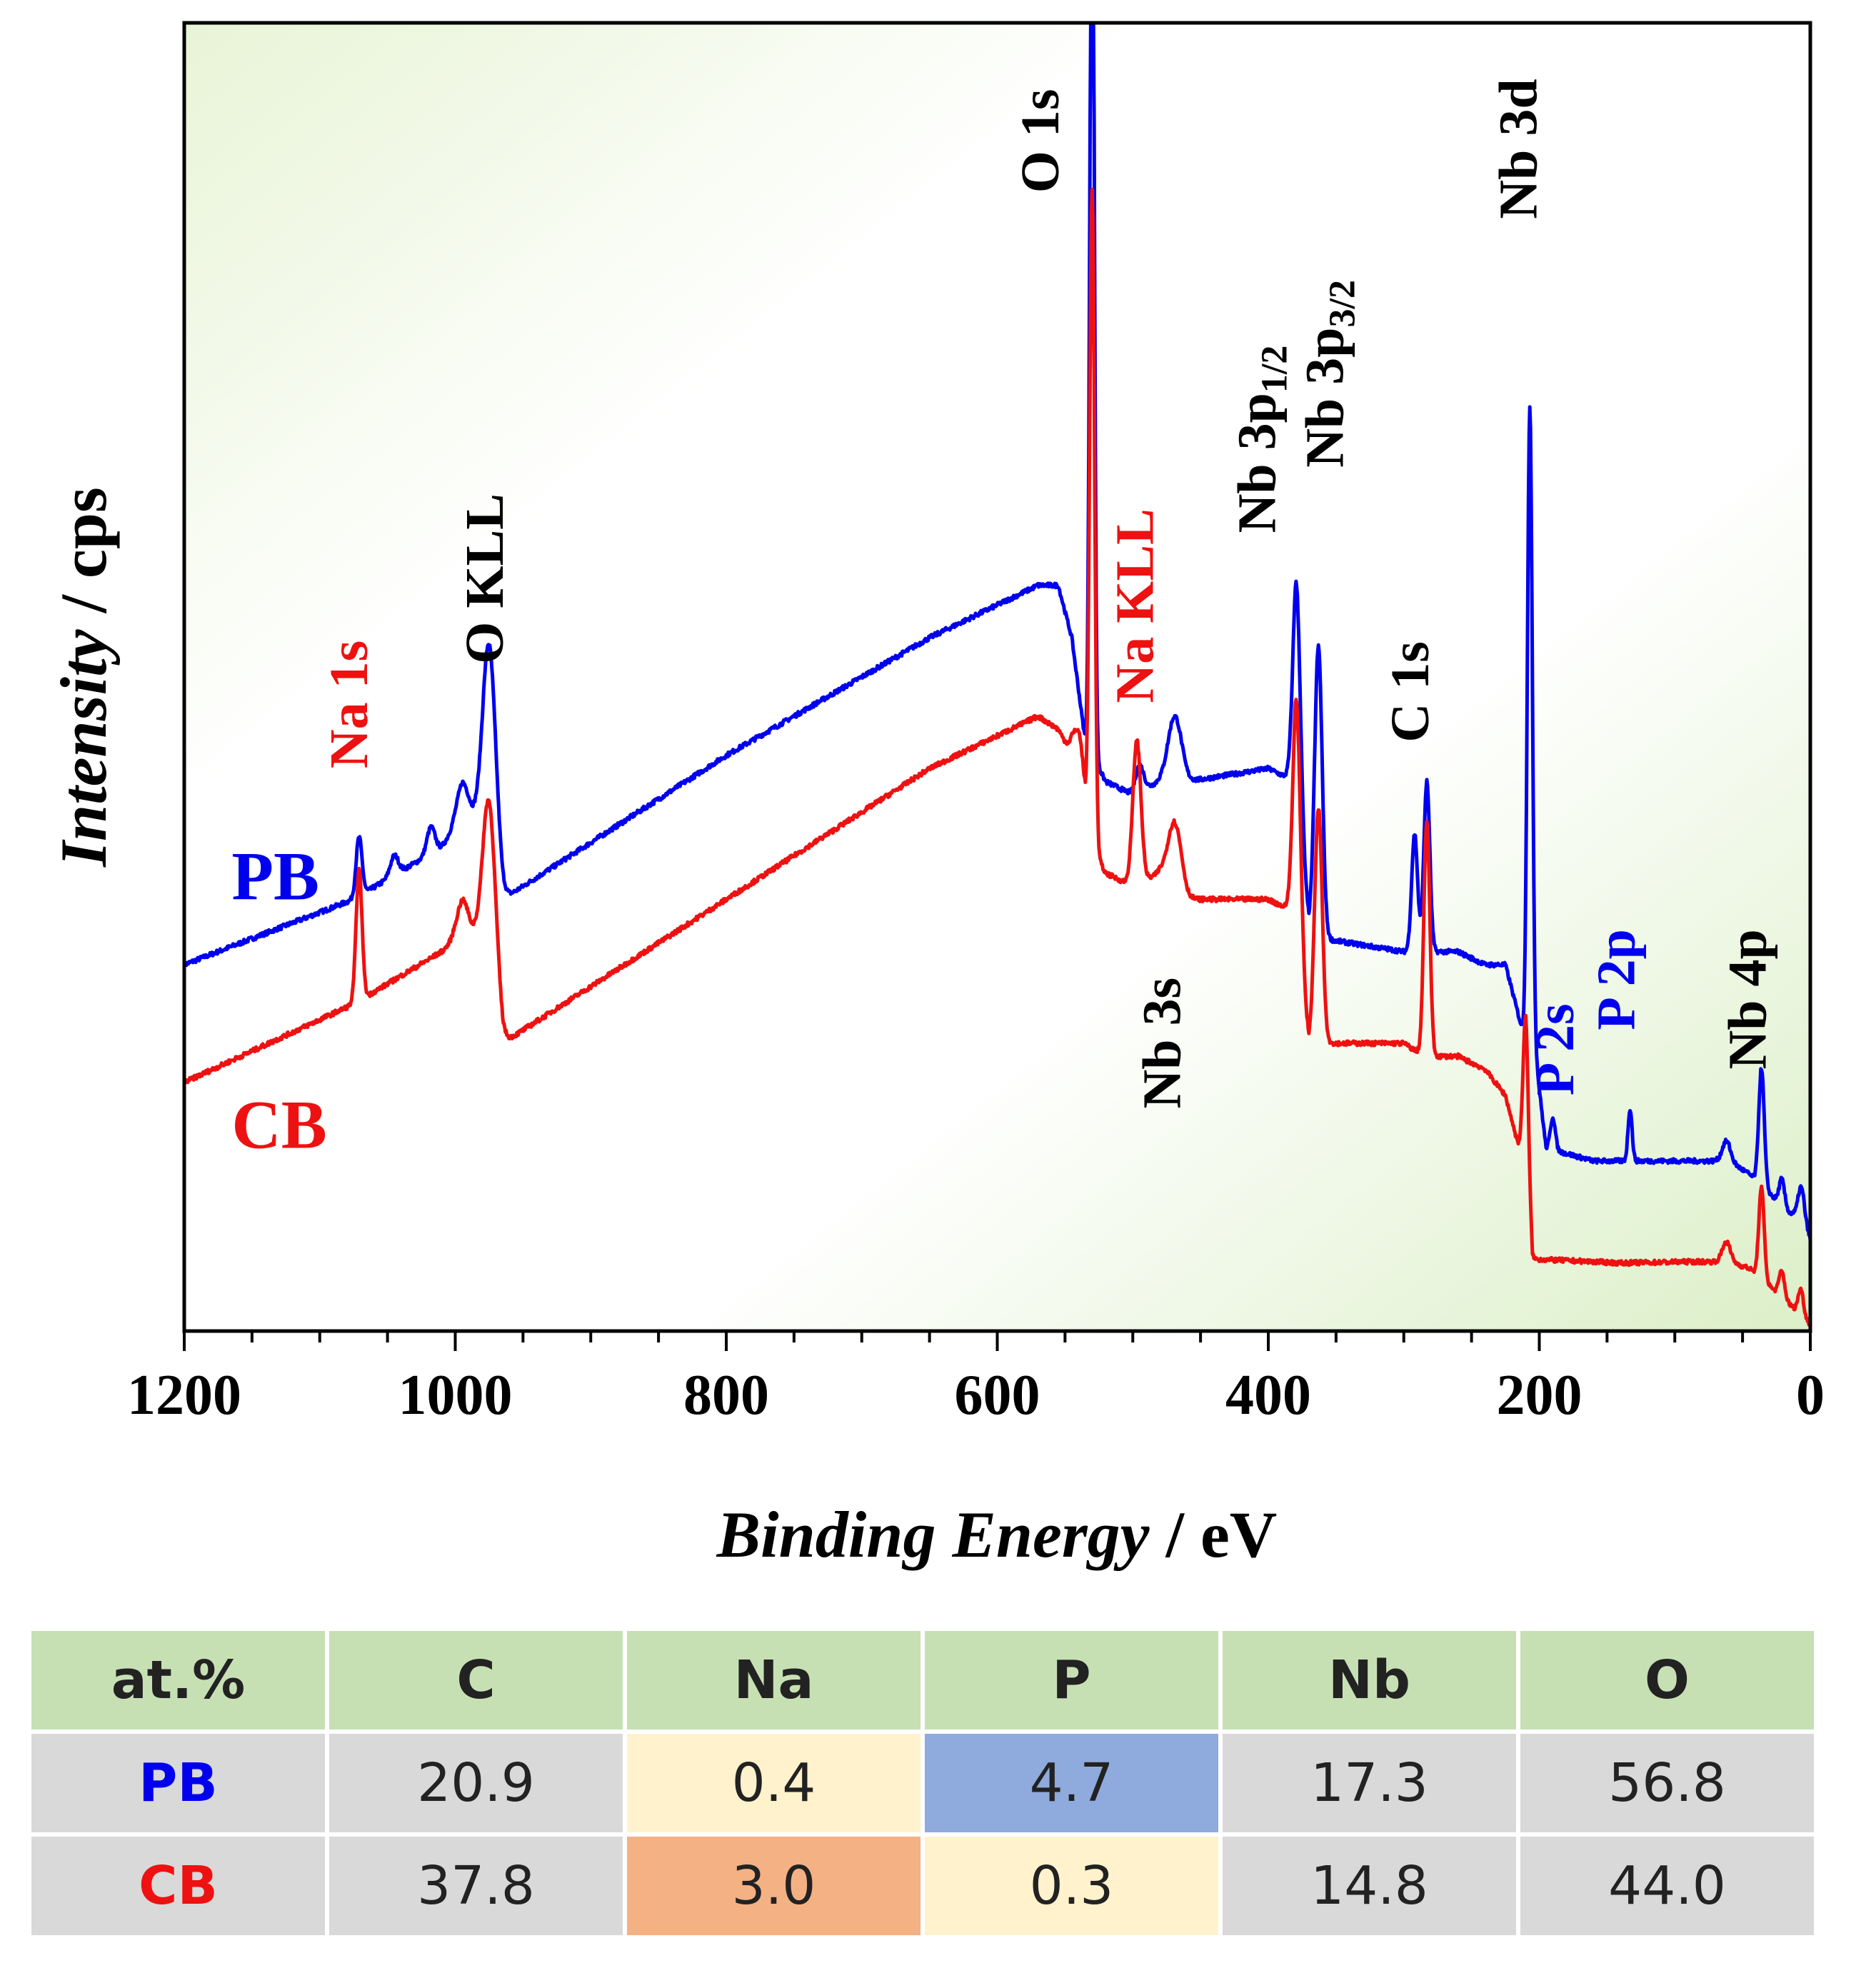 This screenshot has width=1876, height=1988. Describe the element at coordinates (1539, 1395) in the screenshot. I see `x-tick-label: 200` at that location.